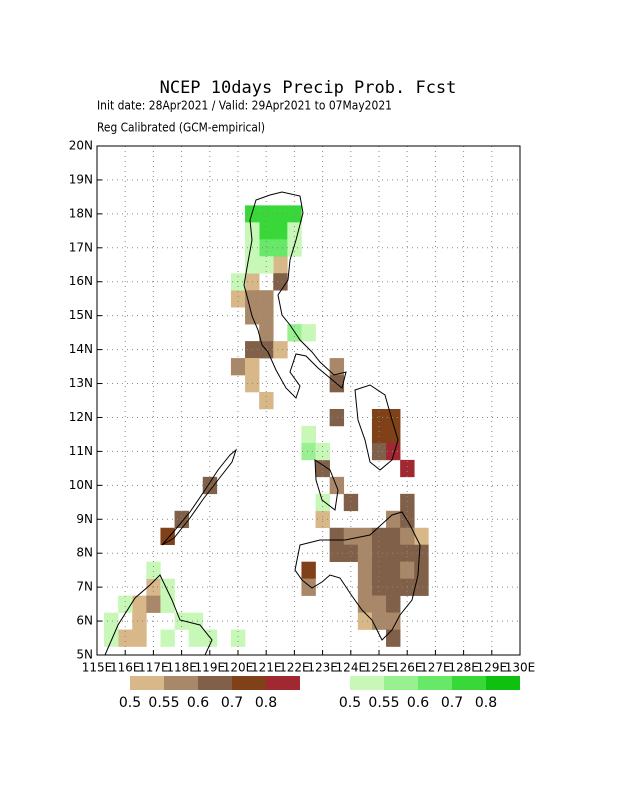 This screenshot has height=804, width=618. What do you see at coordinates (130, 703) in the screenshot?
I see `dry-level-label: 0.5` at bounding box center [130, 703].